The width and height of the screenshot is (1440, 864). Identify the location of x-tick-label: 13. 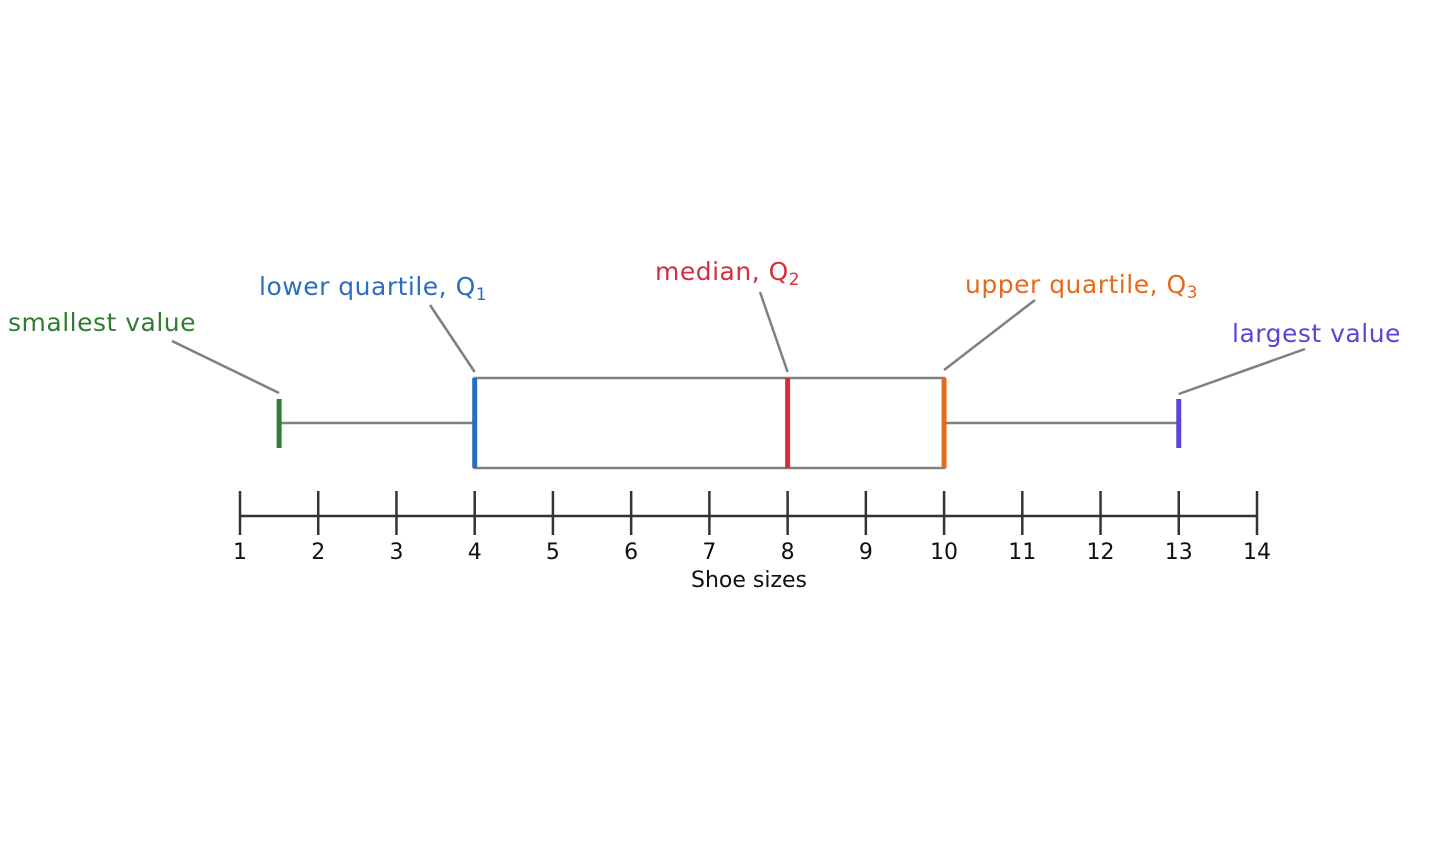
(1179, 552).